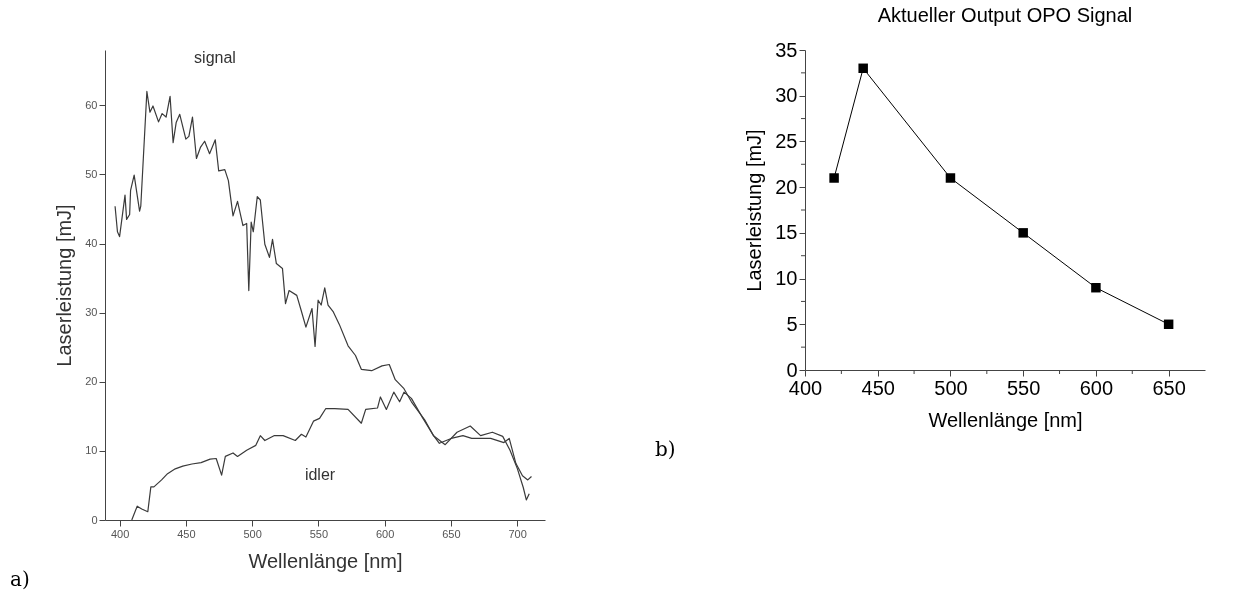  I want to click on annotation: signal, so click(215, 57).